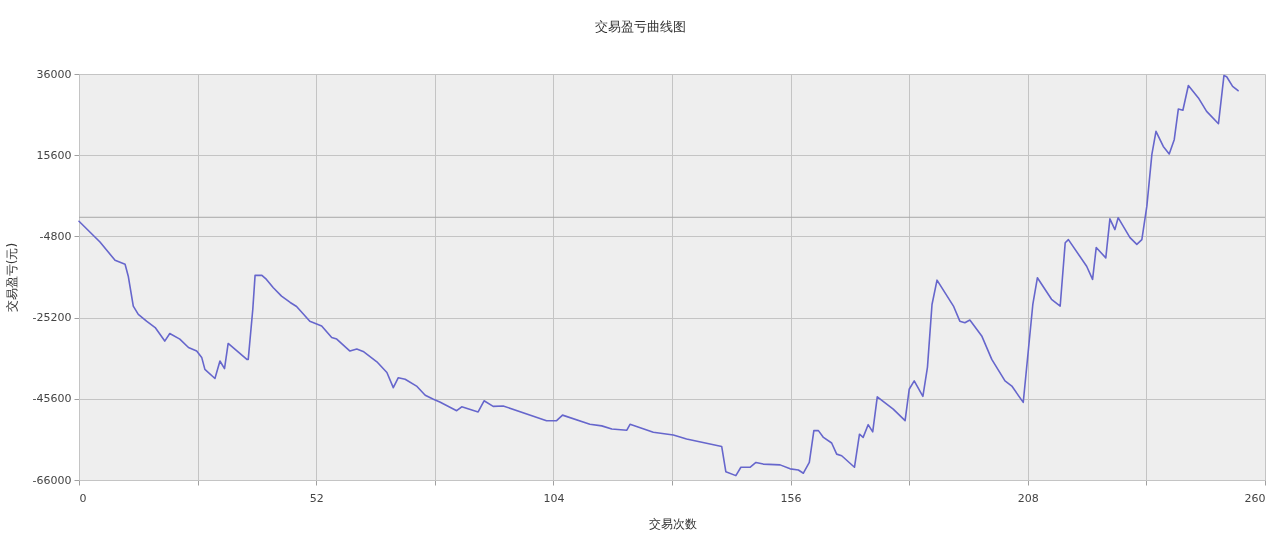  Describe the element at coordinates (54, 74) in the screenshot. I see `y-tick-label: 36000` at that location.